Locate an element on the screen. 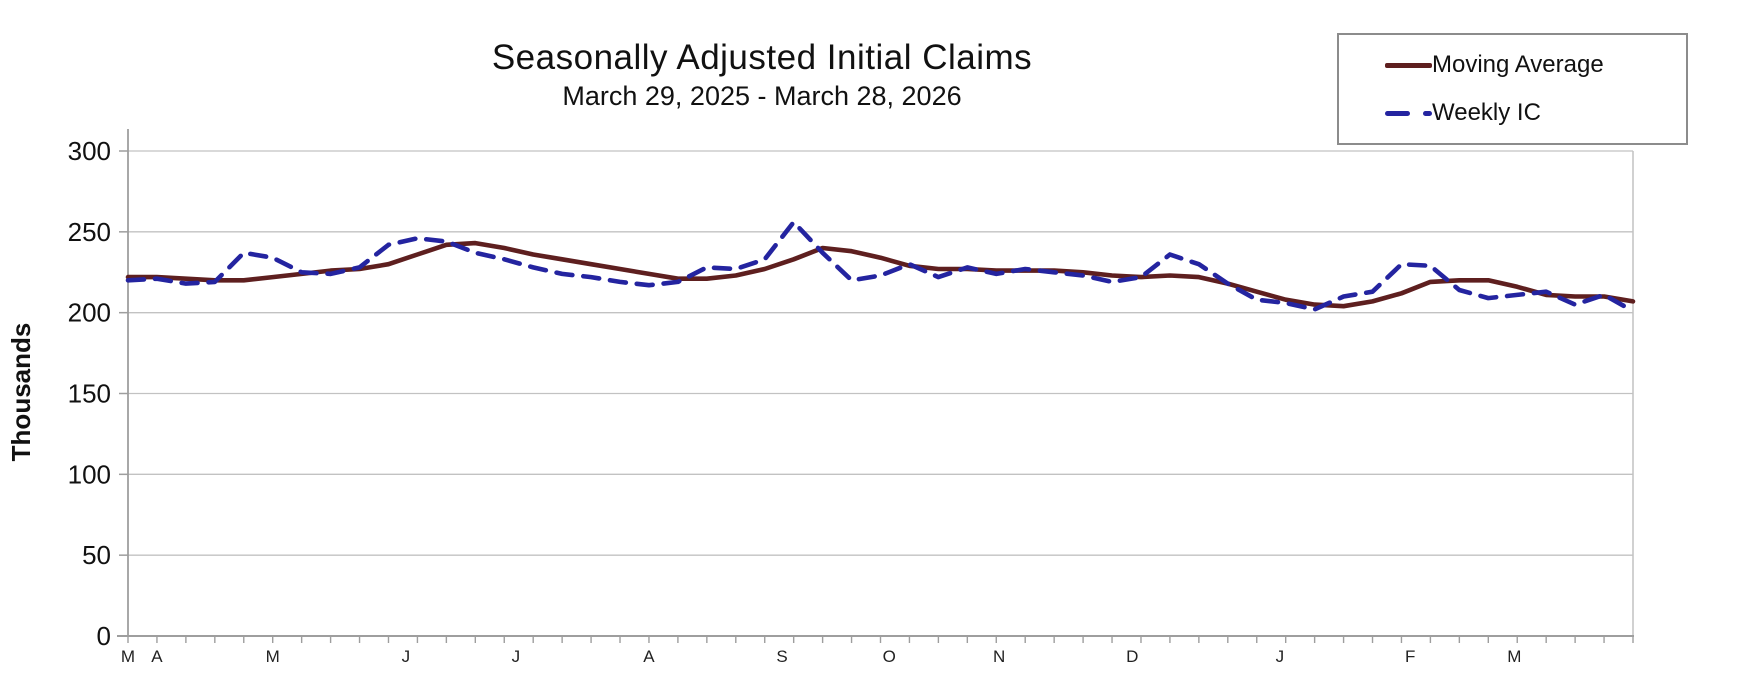 This screenshot has height=686, width=1744. legend: Moving Average Weekly IC is located at coordinates (1512, 89).